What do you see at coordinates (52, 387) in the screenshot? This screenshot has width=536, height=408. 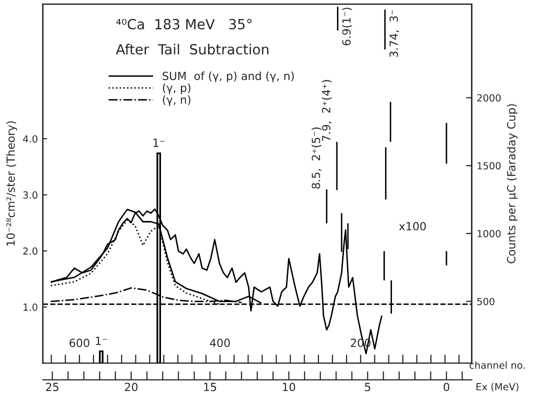 I see `x-tick-label: 25` at bounding box center [52, 387].